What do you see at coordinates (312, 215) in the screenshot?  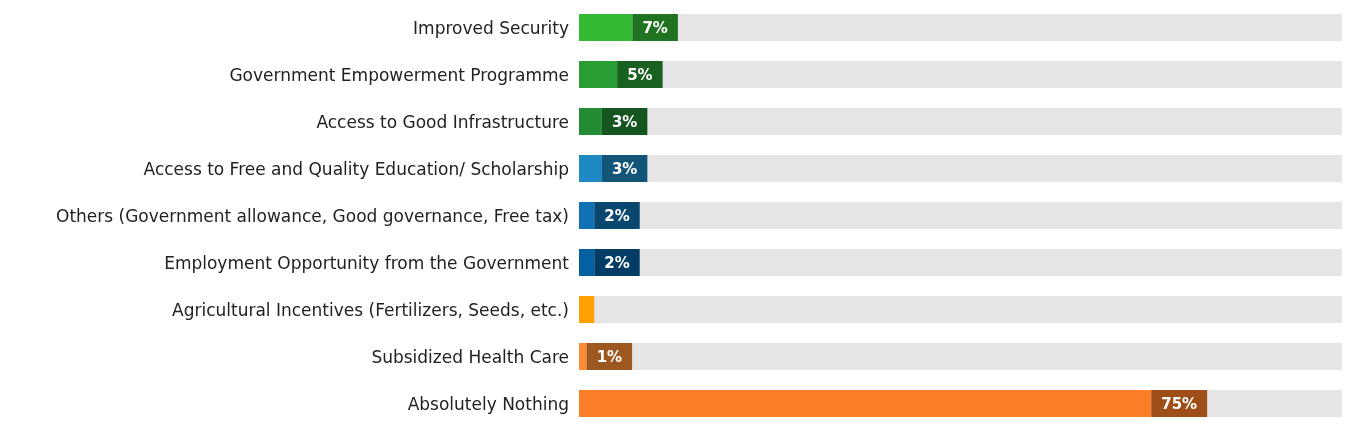 I see `y-tick-label: Others (Government allowance, Good governance, Free tax)` at bounding box center [312, 215].